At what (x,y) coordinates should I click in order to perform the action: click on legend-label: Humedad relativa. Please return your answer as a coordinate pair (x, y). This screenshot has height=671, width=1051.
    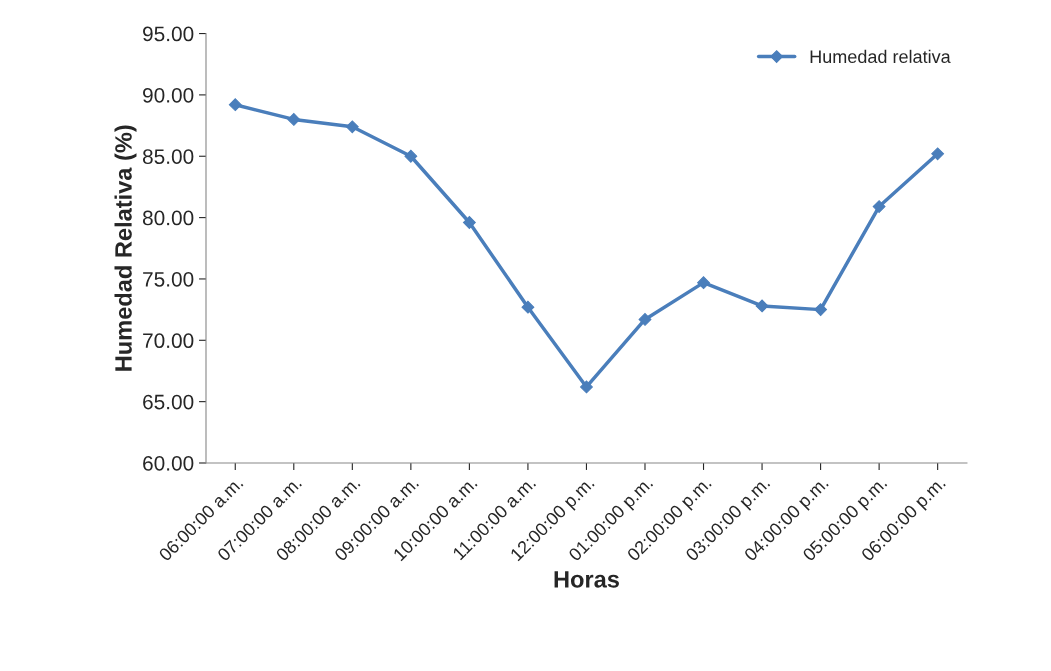
    Looking at the image, I should click on (880, 56).